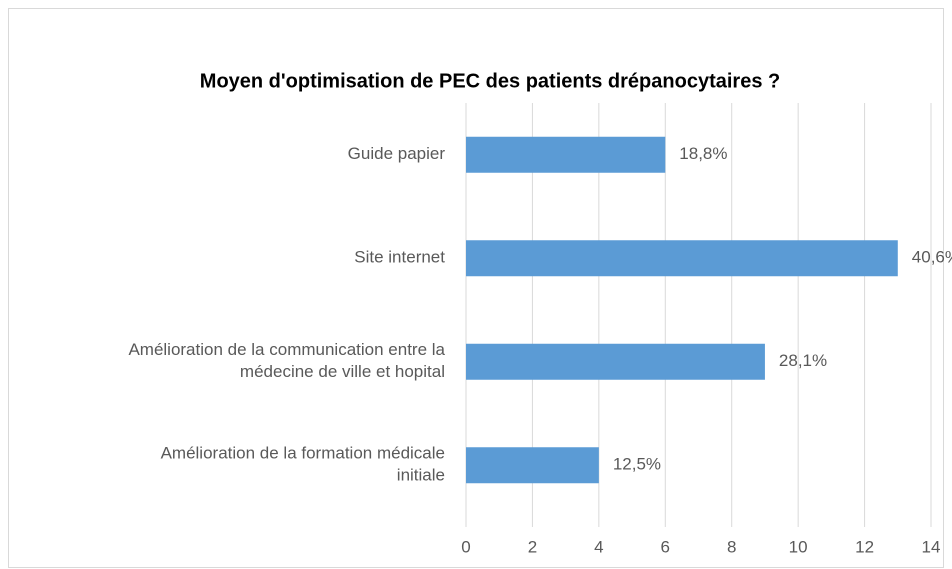 Image resolution: width=952 pixels, height=569 pixels. Describe the element at coordinates (465, 546) in the screenshot. I see `x-tick-label: 0` at that location.